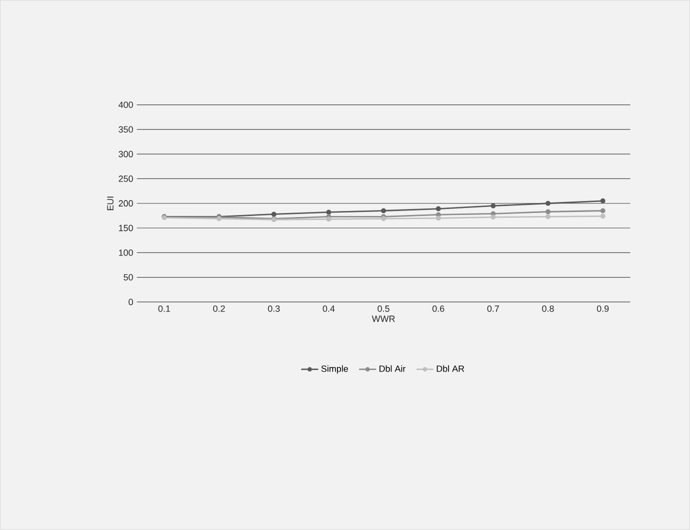  I want to click on y-tick-label: 250, so click(125, 179).